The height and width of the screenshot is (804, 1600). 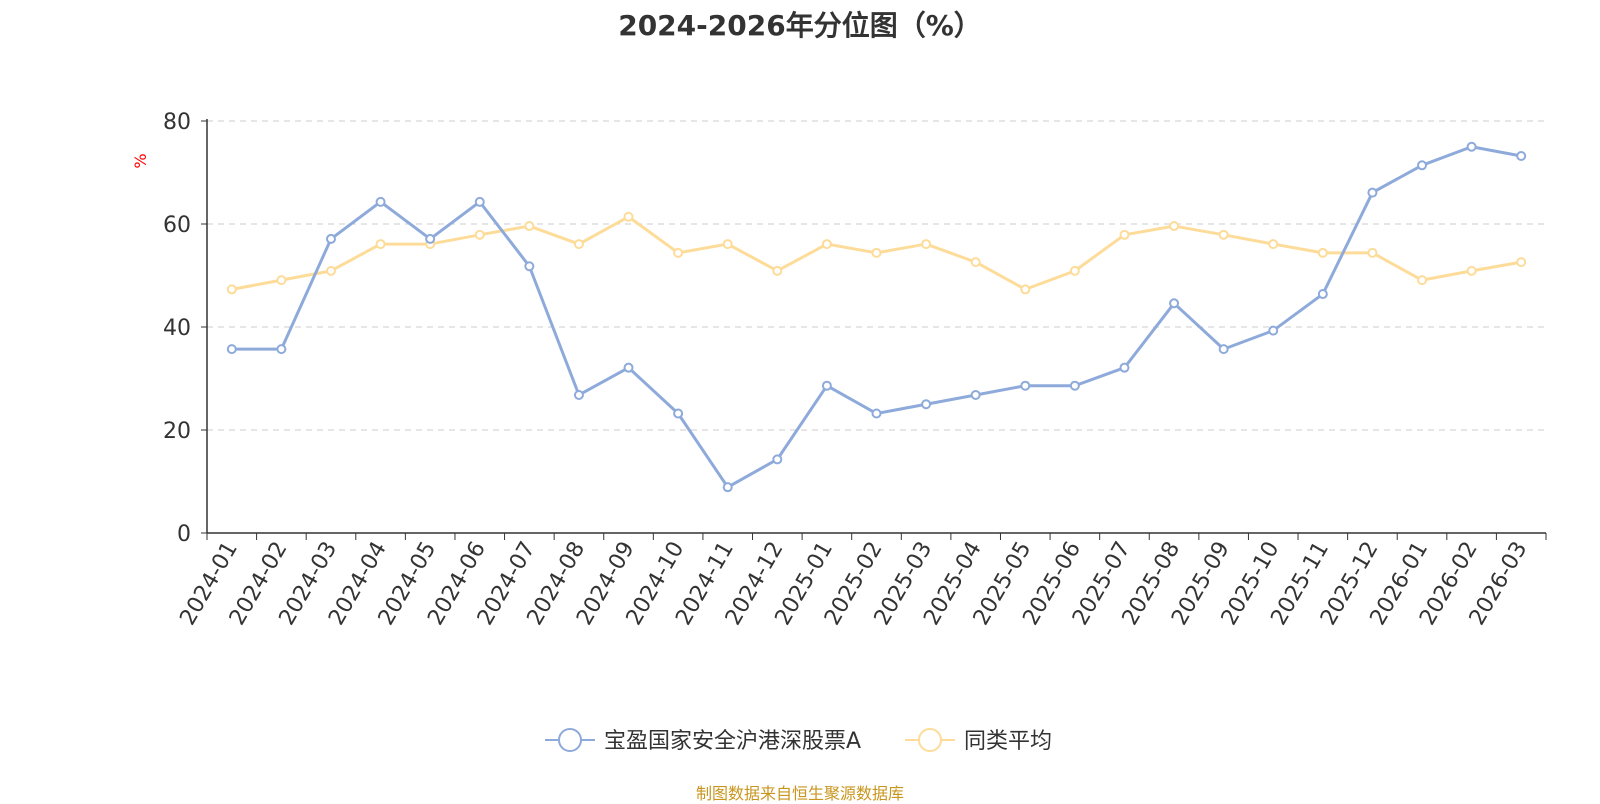 What do you see at coordinates (177, 122) in the screenshot?
I see `y-tick-label: 80` at bounding box center [177, 122].